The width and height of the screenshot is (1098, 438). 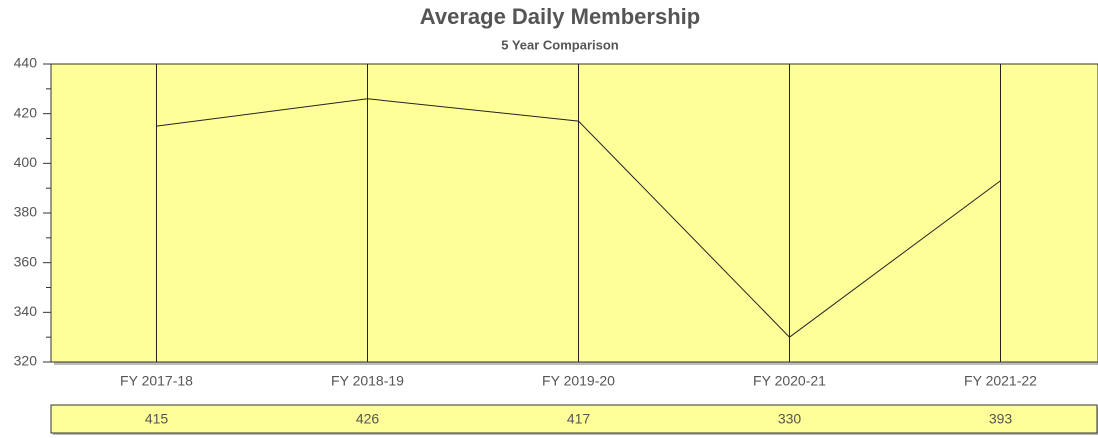 I want to click on data-table-value: 426, so click(x=368, y=419).